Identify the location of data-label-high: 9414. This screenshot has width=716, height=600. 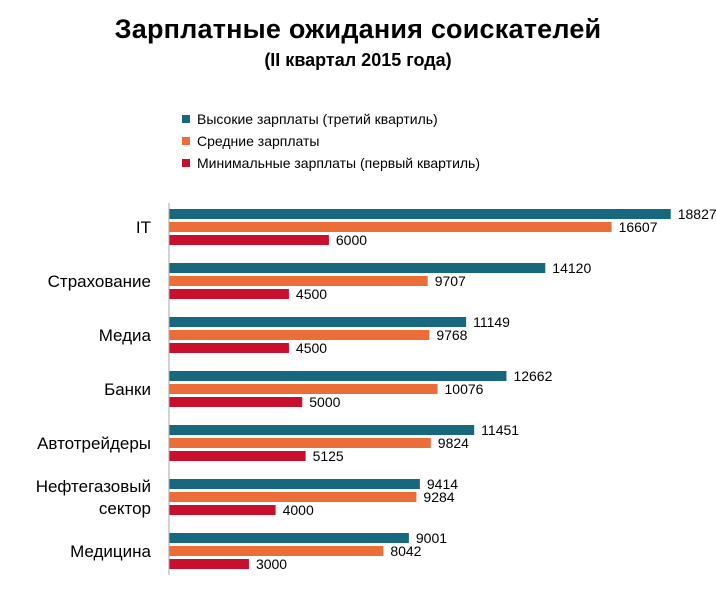
(442, 484).